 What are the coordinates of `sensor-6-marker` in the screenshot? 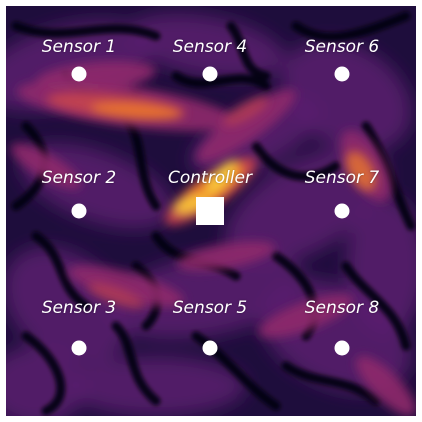 It's located at (342, 74).